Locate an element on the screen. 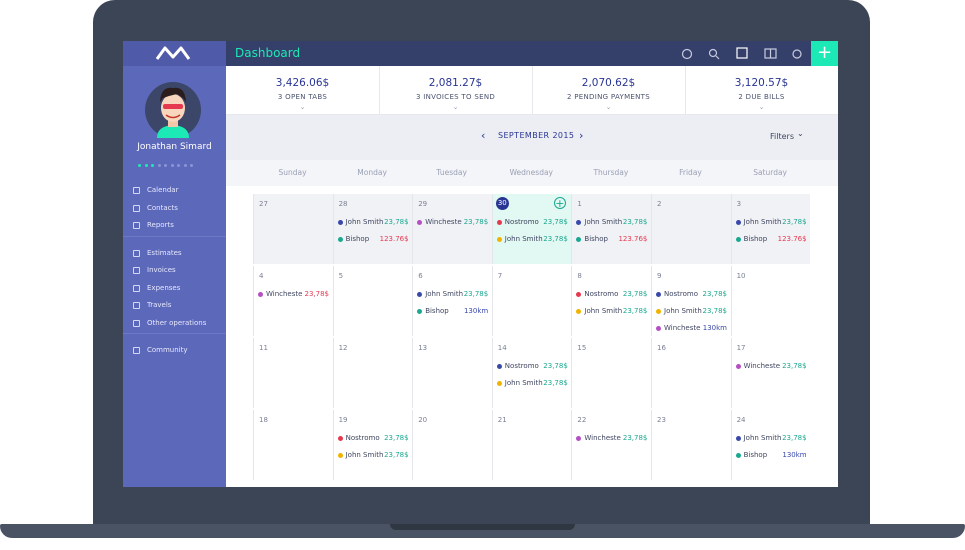  day-number: 20 is located at coordinates (423, 420).